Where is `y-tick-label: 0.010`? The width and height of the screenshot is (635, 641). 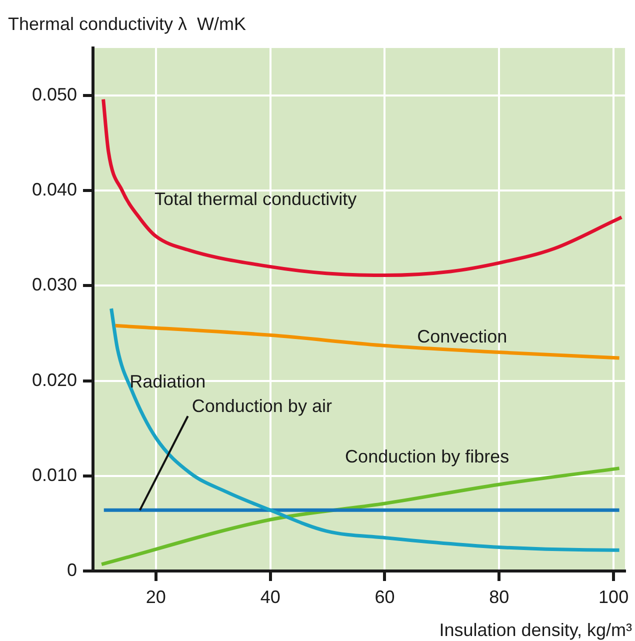 y-tick-label: 0.010 is located at coordinates (54, 474).